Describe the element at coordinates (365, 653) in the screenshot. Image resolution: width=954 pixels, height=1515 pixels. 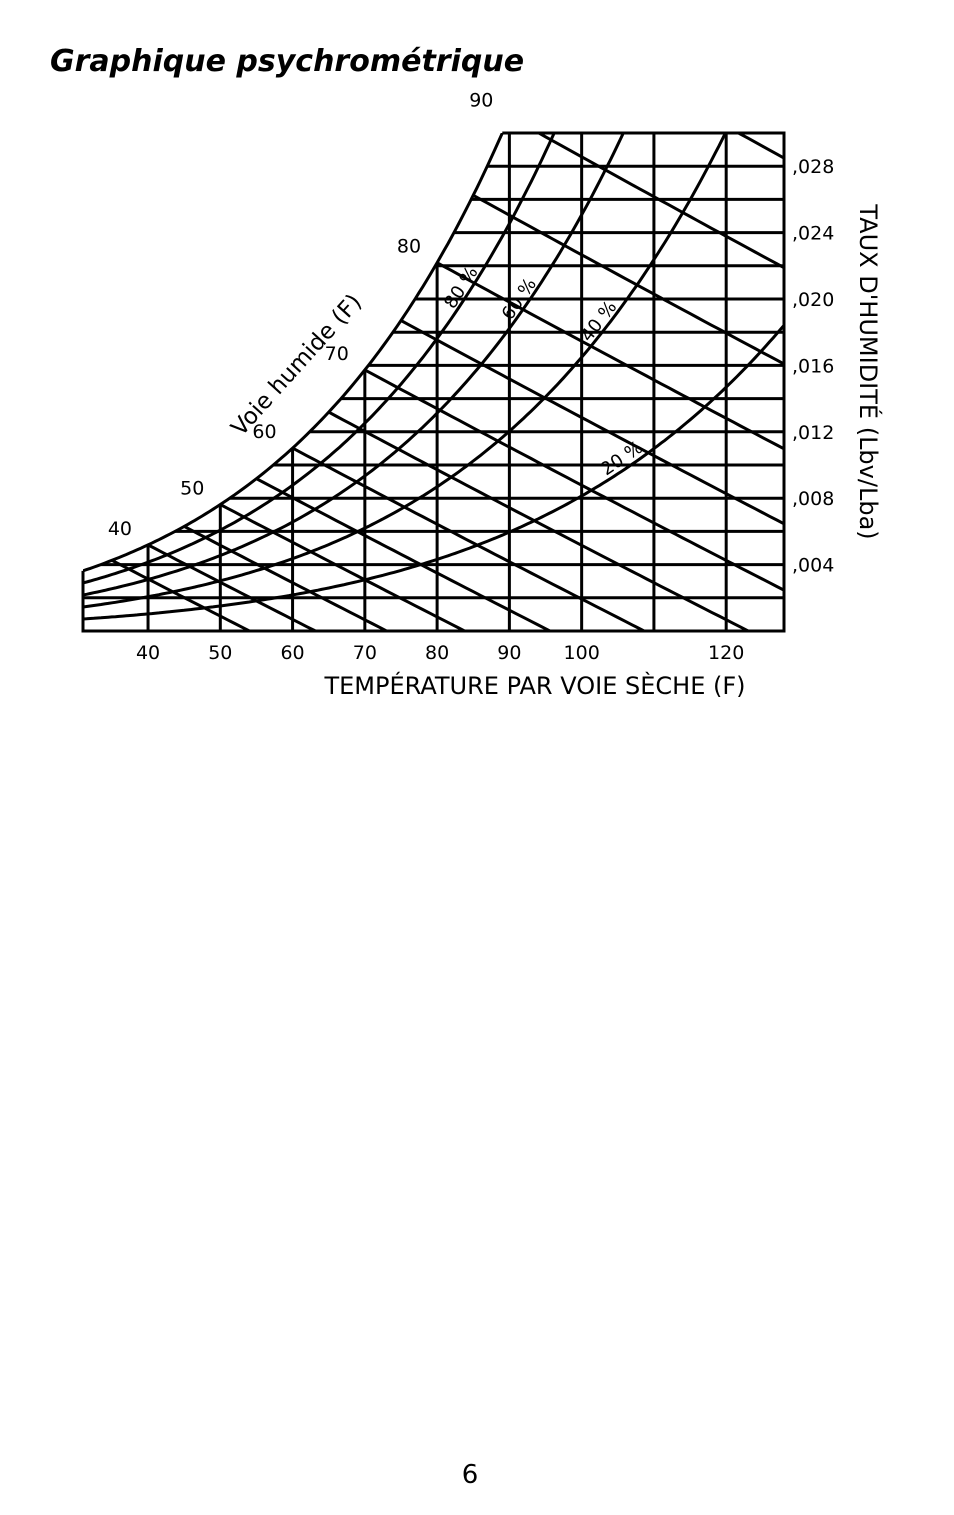
I see `x-tick-label: 70` at that location.